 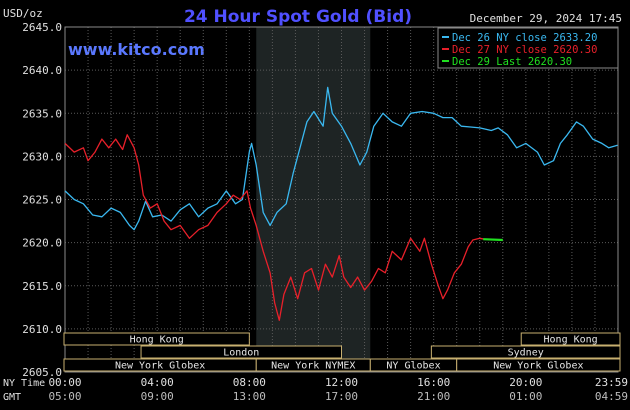 I want to click on session-label: Sydney, so click(x=526, y=353).